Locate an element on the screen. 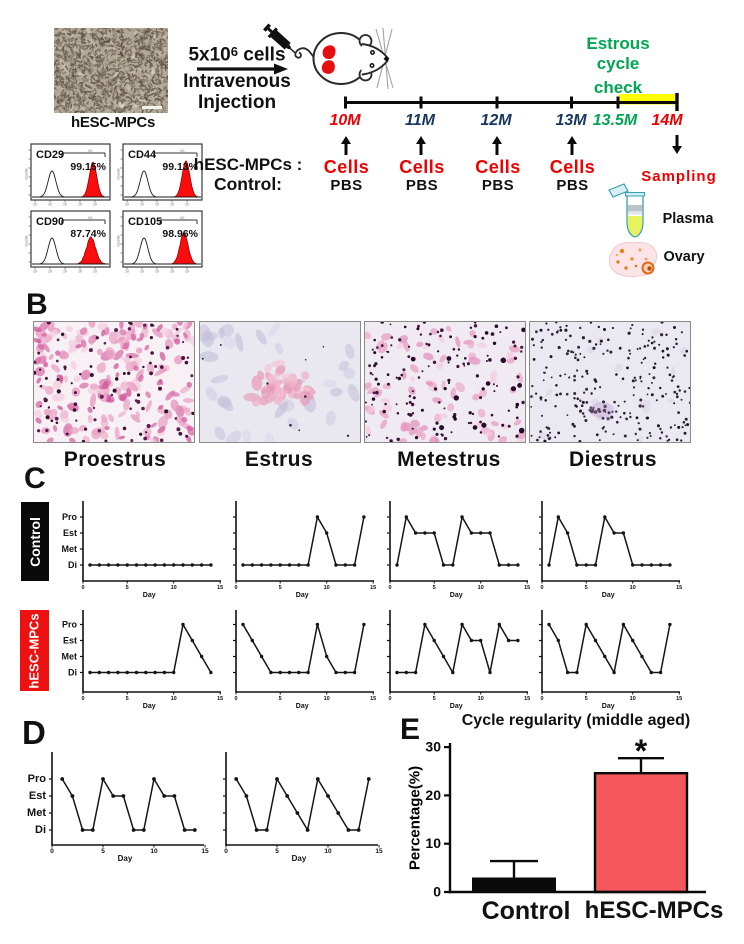  svg-text: 30 is located at coordinates (433, 747).